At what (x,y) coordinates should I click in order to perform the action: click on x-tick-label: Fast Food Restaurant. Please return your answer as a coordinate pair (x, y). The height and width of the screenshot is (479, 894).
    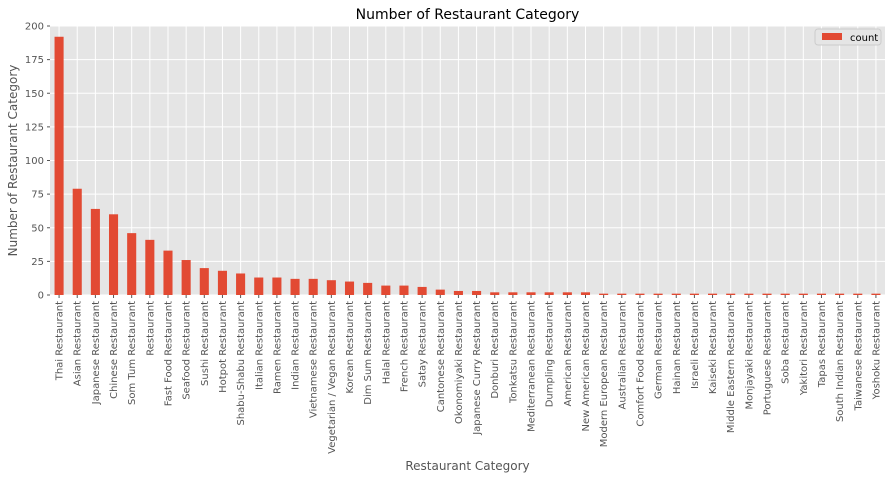
    Looking at the image, I should click on (168, 353).